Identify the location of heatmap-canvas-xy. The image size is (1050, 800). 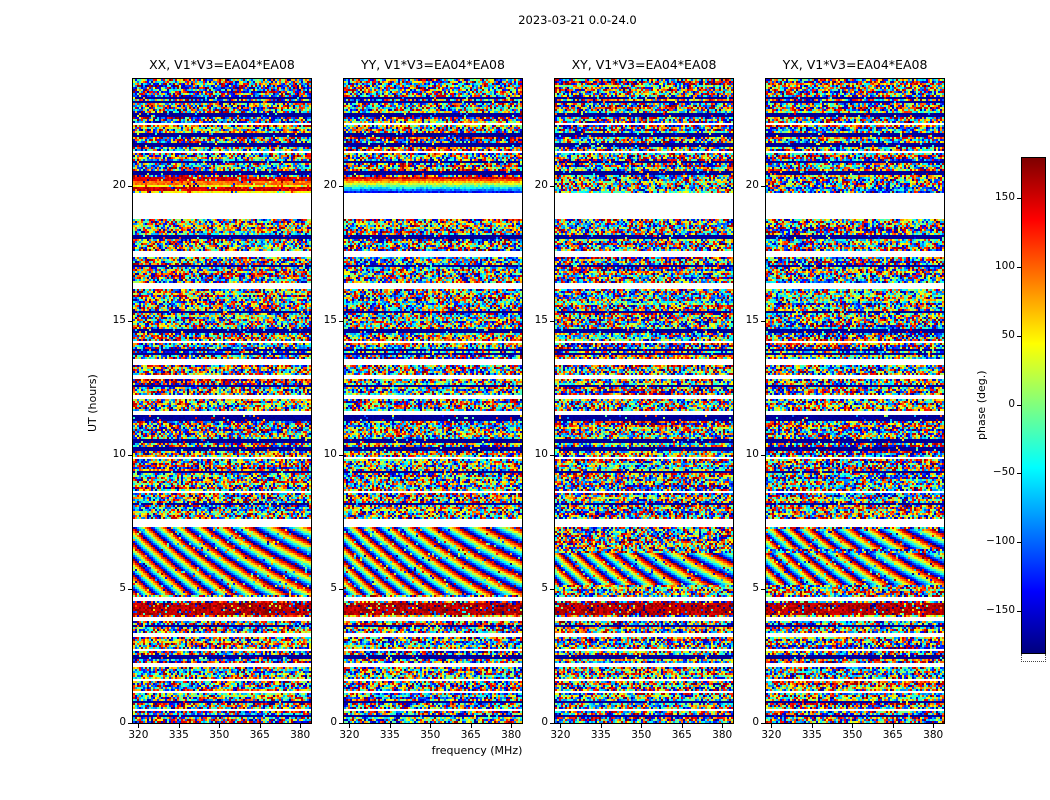
(644, 401).